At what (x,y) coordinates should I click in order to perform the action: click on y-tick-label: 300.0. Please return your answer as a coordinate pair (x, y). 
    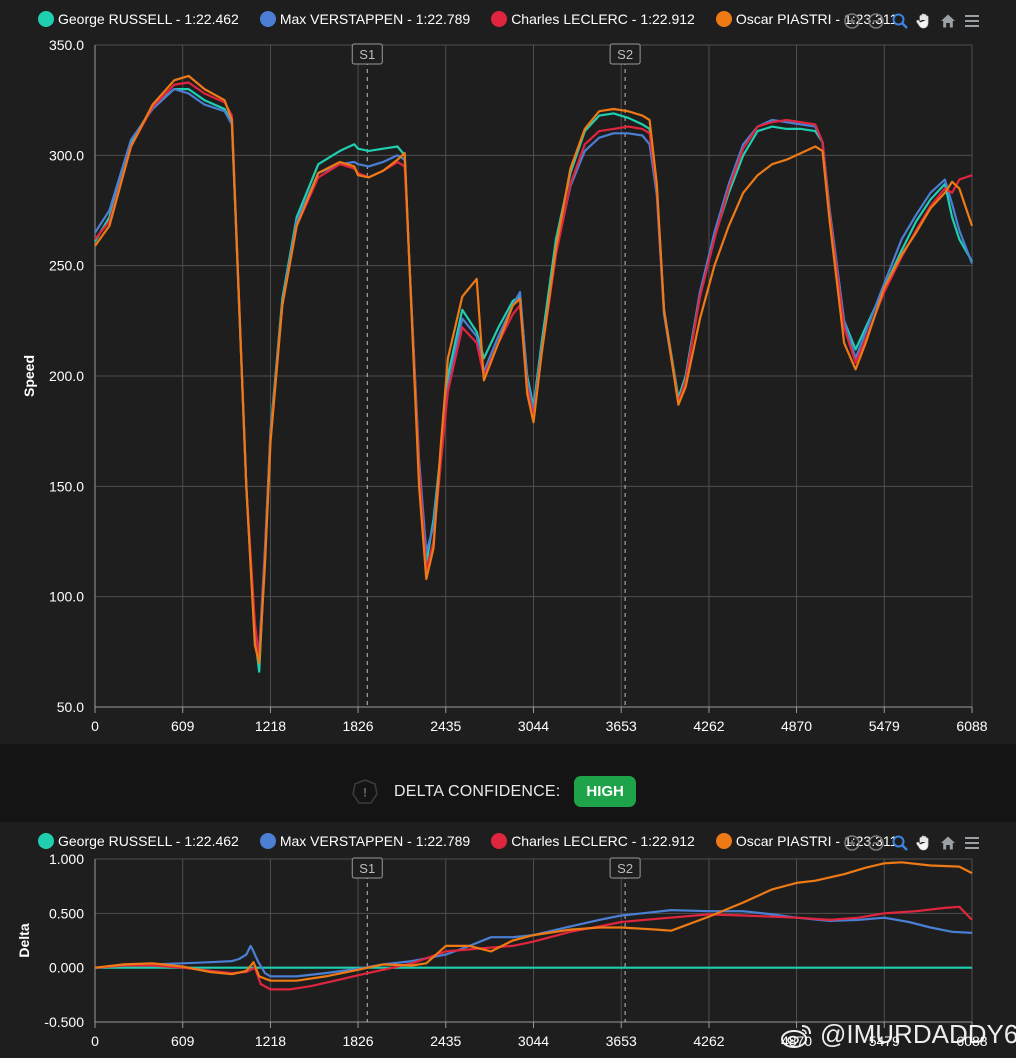
    Looking at the image, I should click on (66, 155).